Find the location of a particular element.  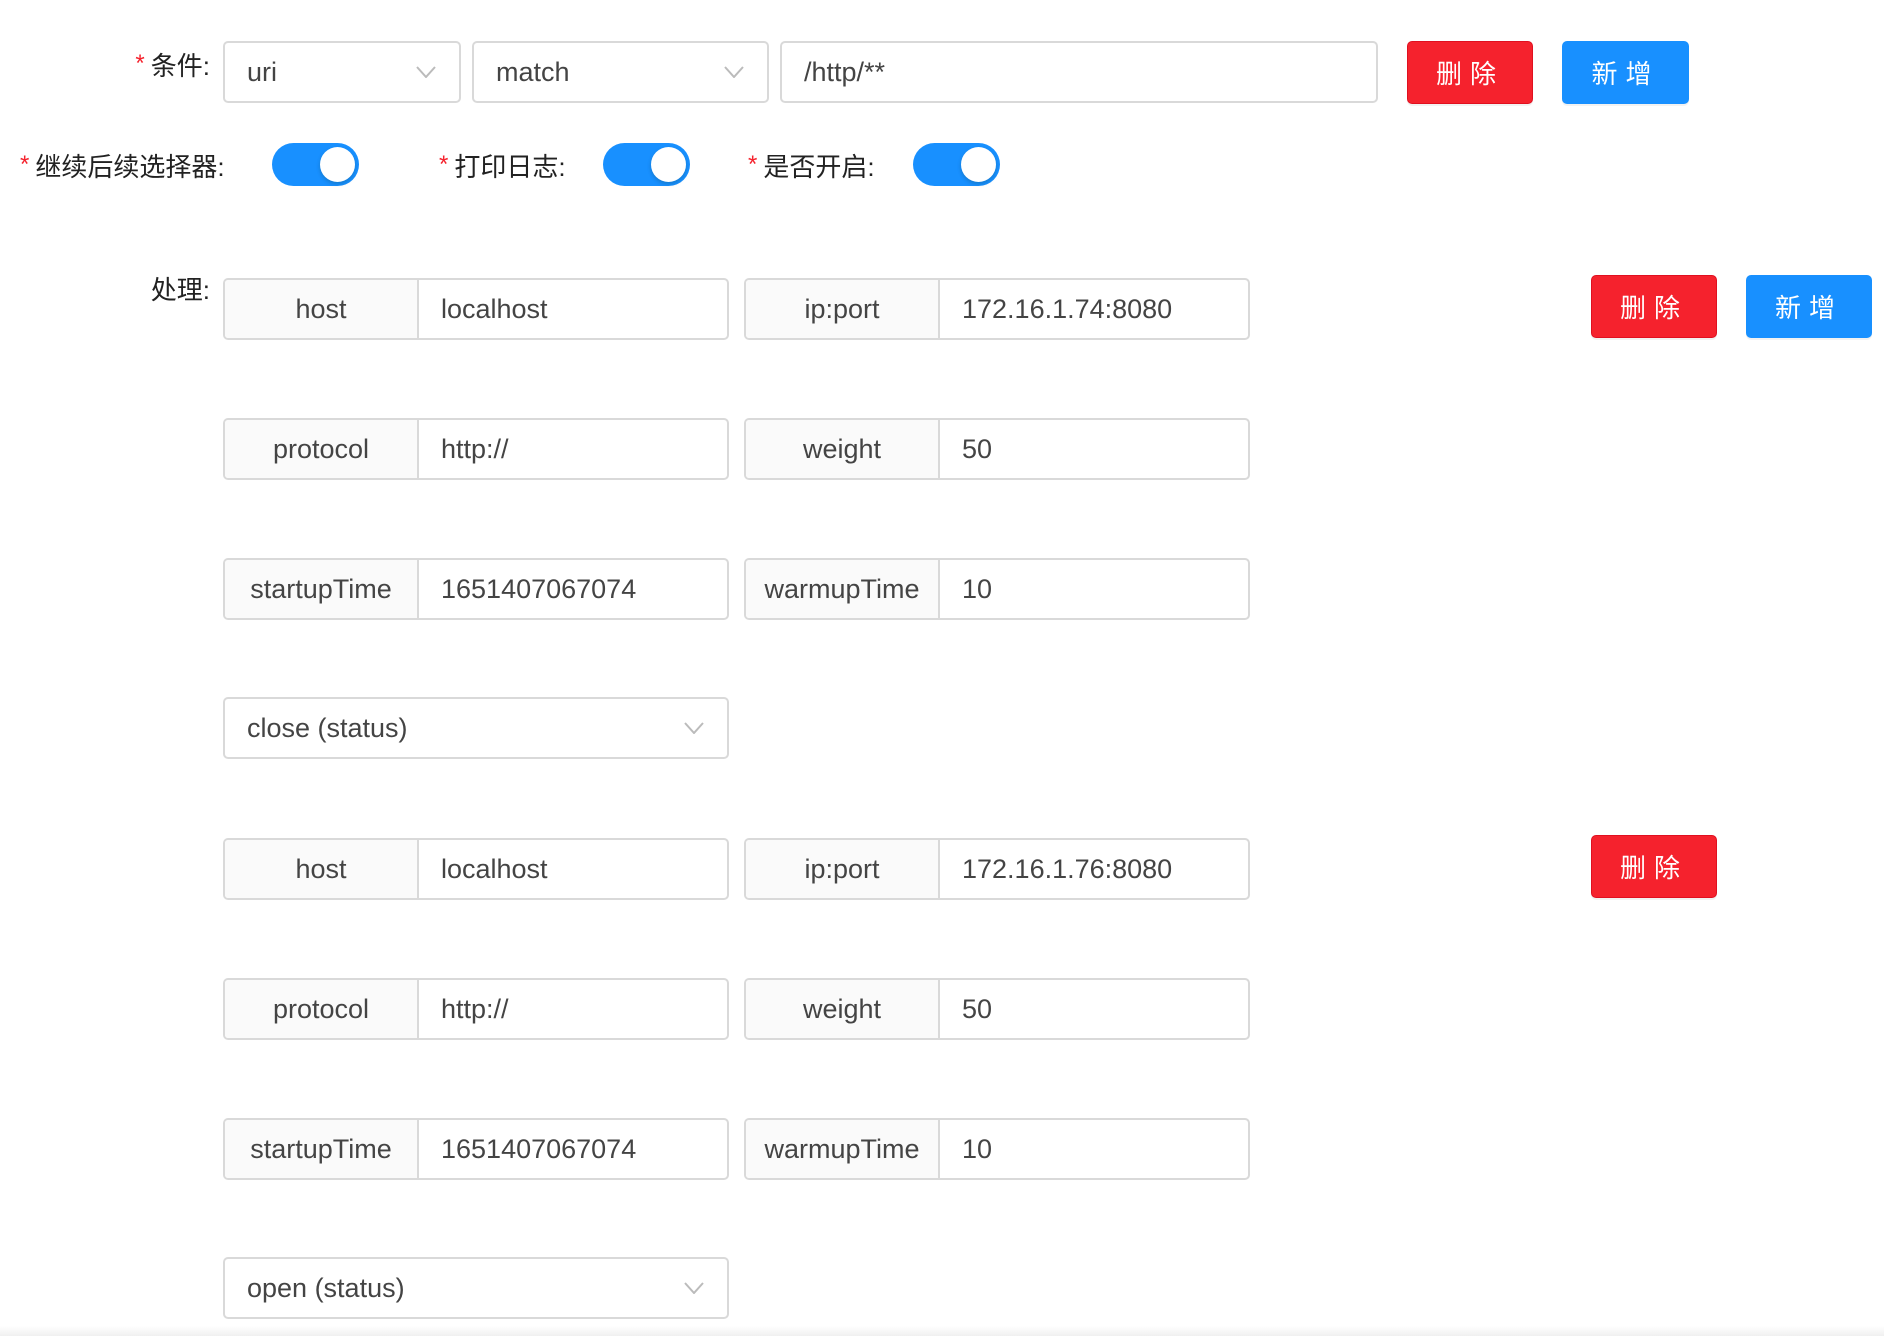

handle-label: 处理: is located at coordinates (180, 289).